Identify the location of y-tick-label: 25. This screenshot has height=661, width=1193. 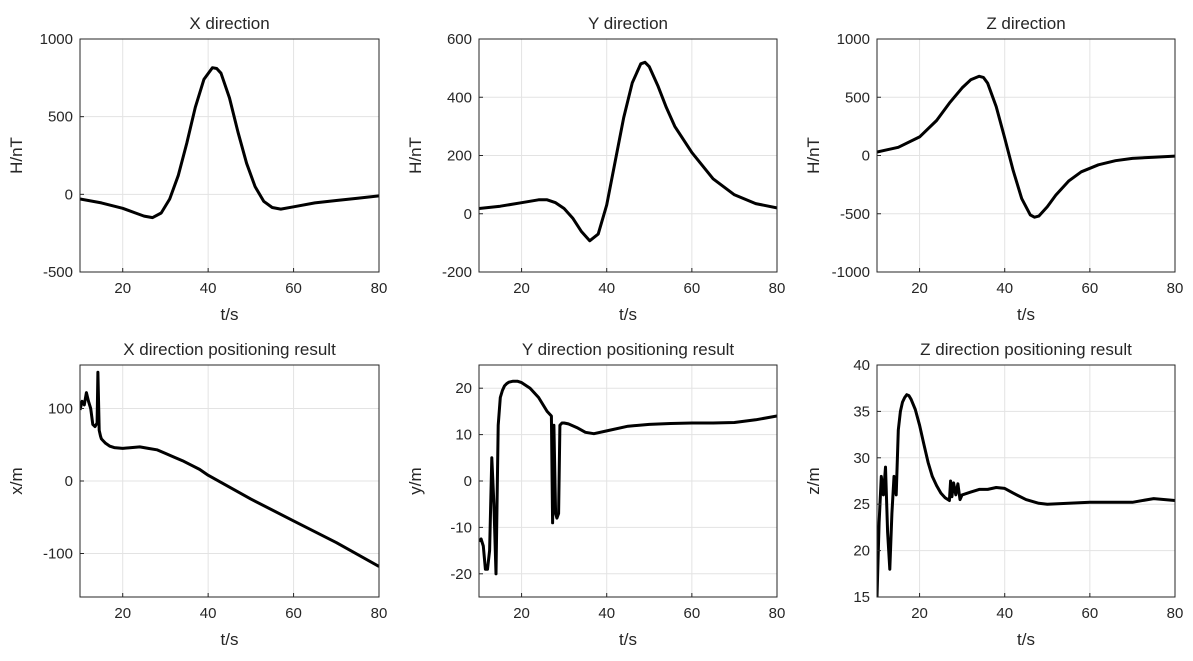
(861, 504).